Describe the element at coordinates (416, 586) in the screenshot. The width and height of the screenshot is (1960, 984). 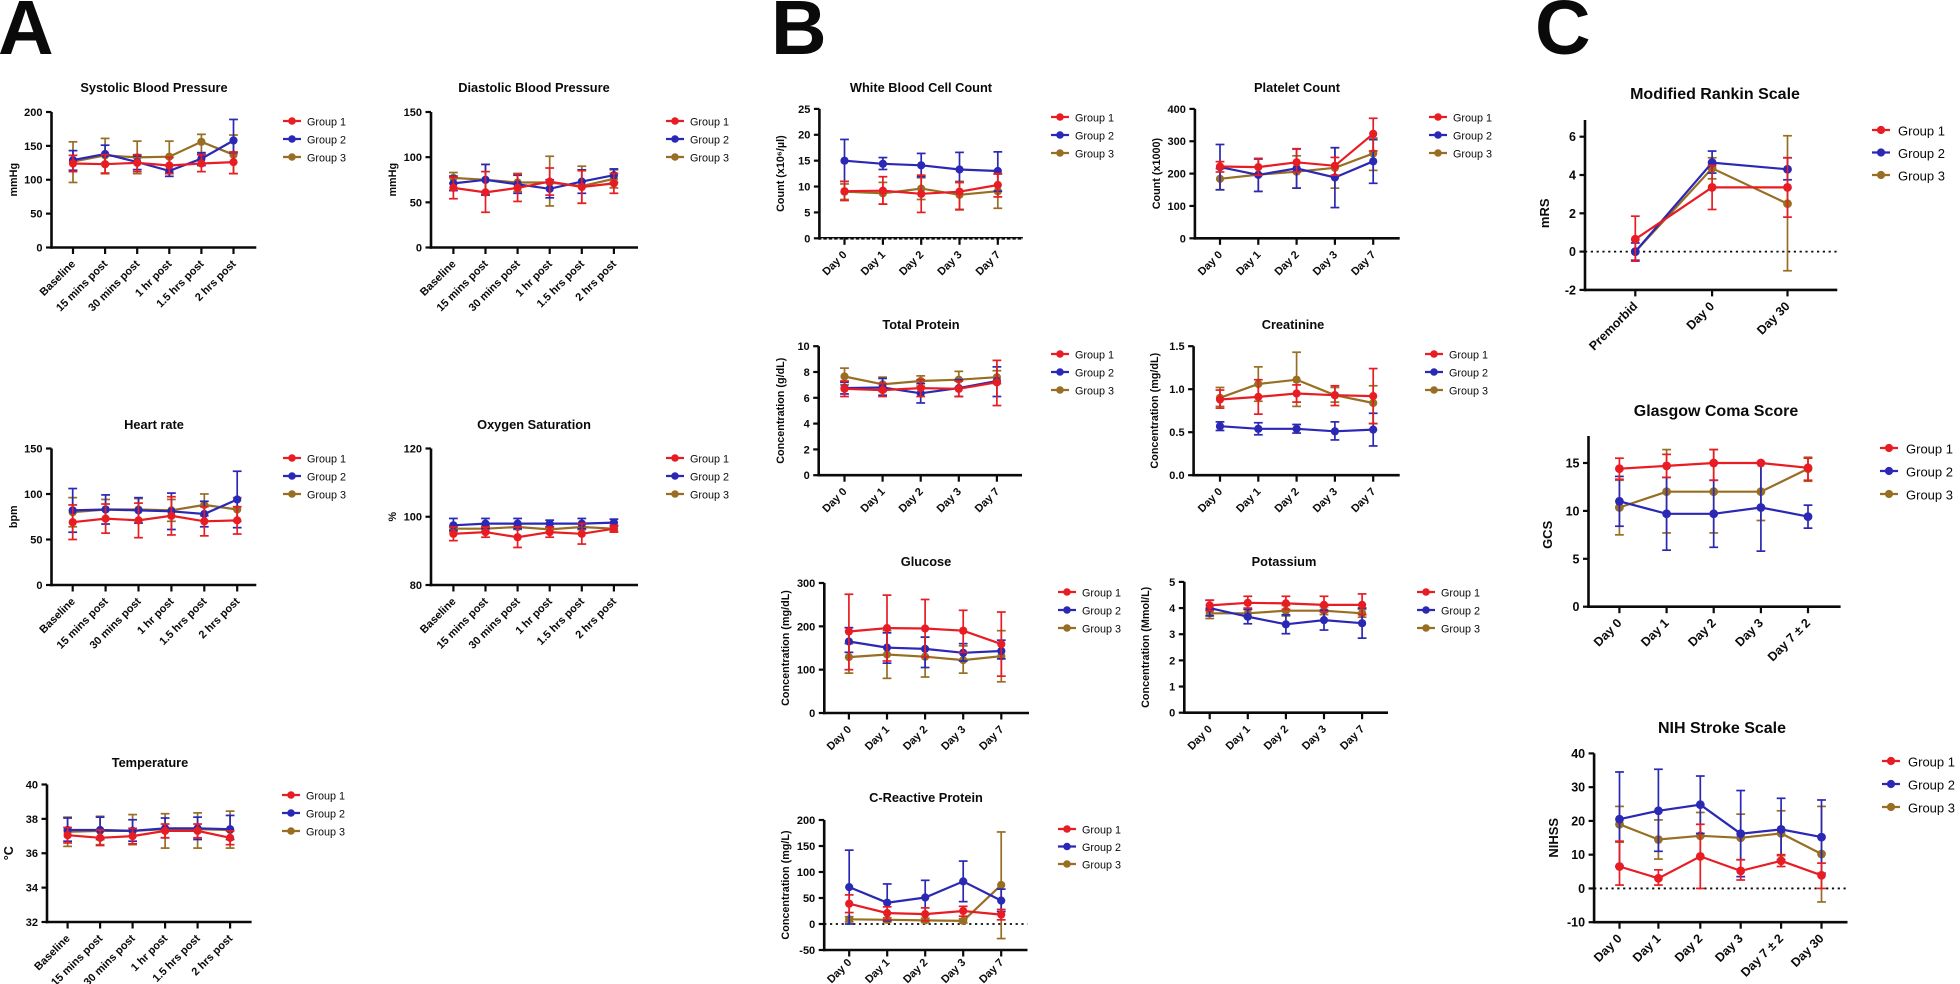
I see `svg-text: 80` at that location.